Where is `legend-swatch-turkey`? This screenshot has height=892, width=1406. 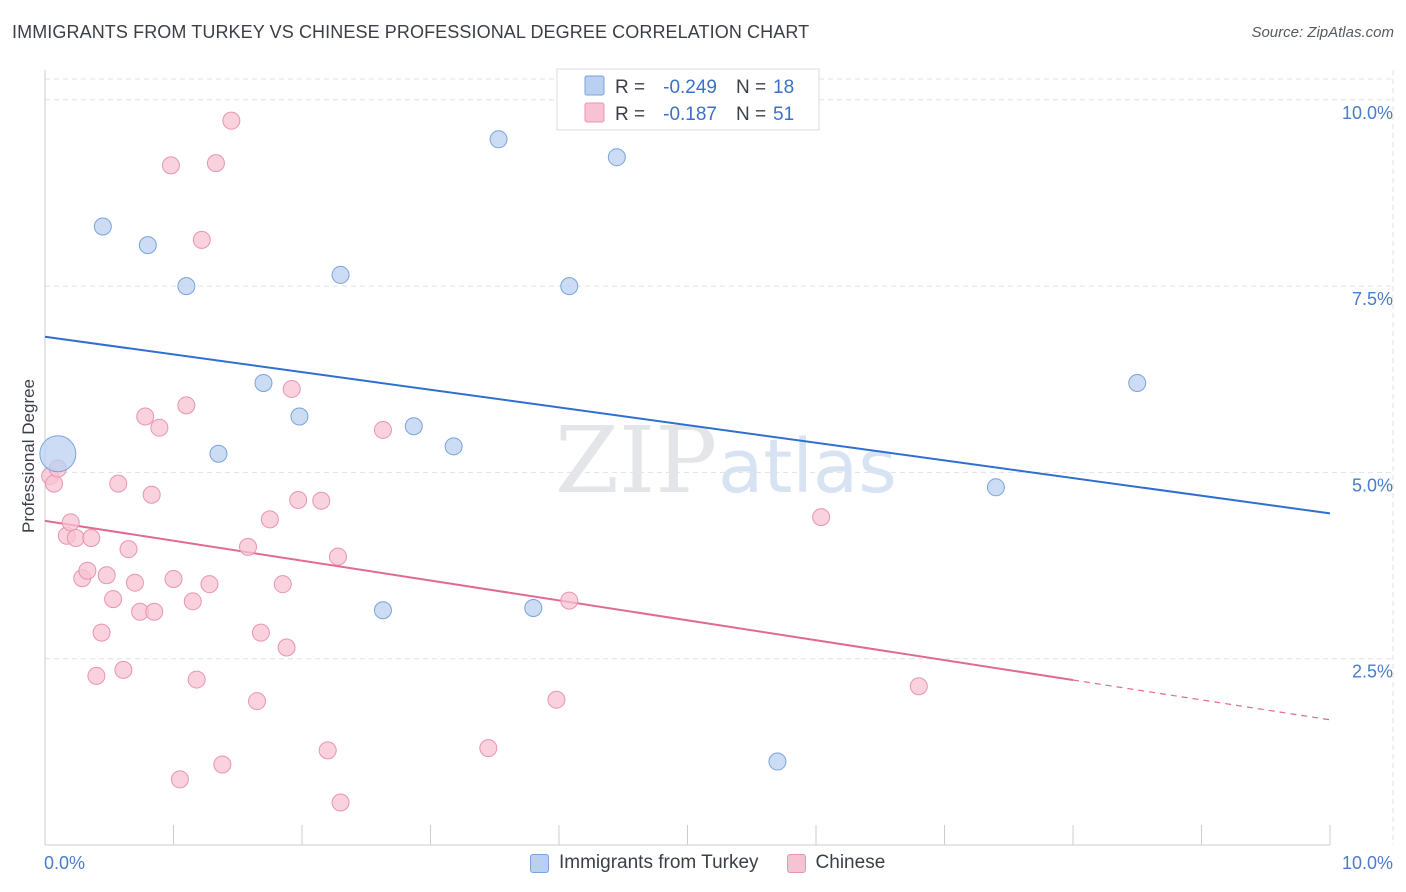 legend-swatch-turkey is located at coordinates (594, 85).